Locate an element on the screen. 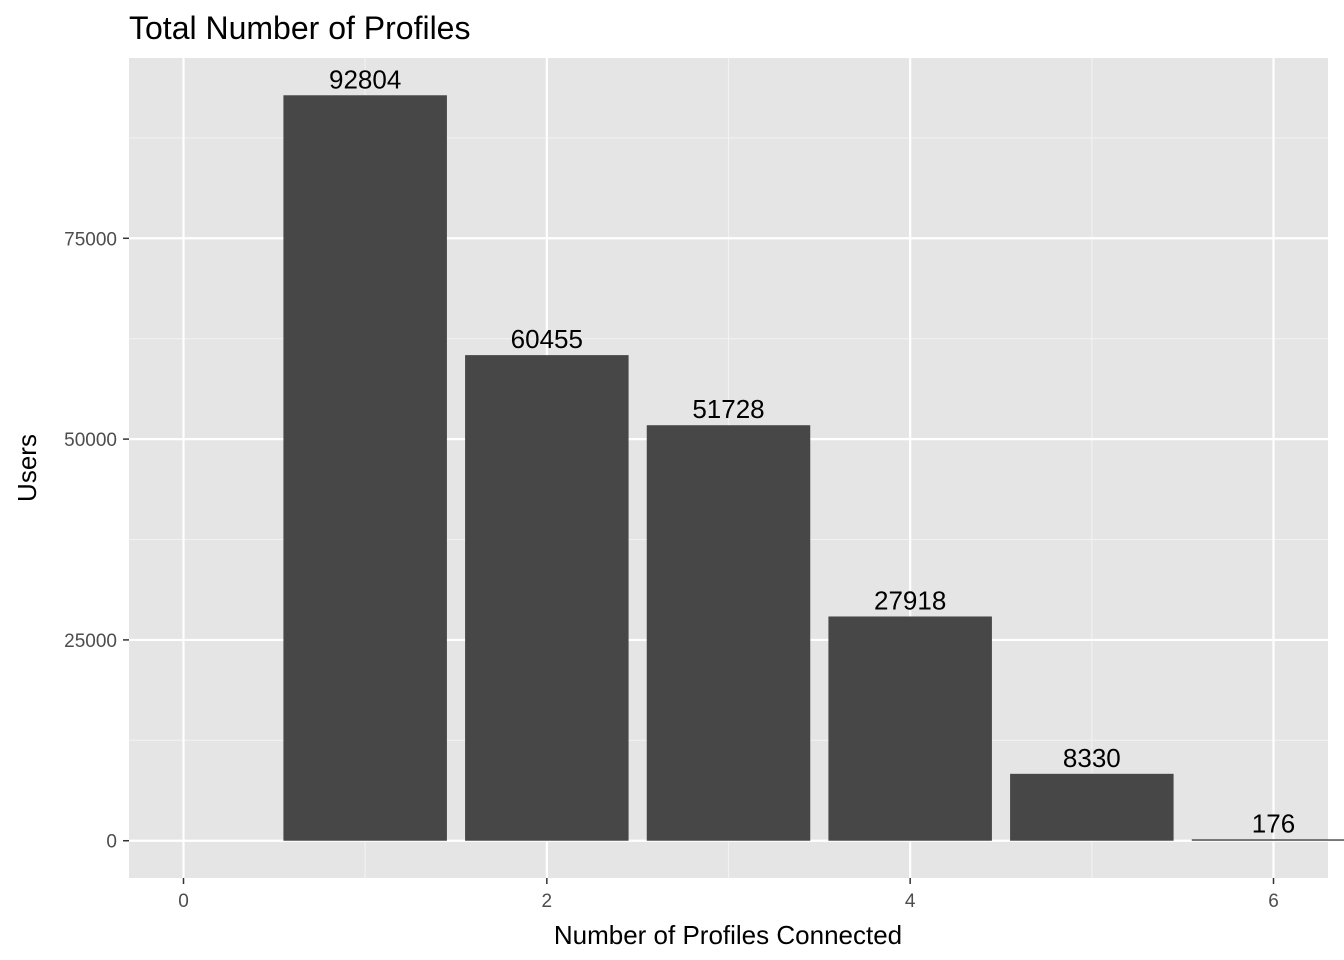 The height and width of the screenshot is (960, 1344). data-label: 92804 is located at coordinates (365, 79).